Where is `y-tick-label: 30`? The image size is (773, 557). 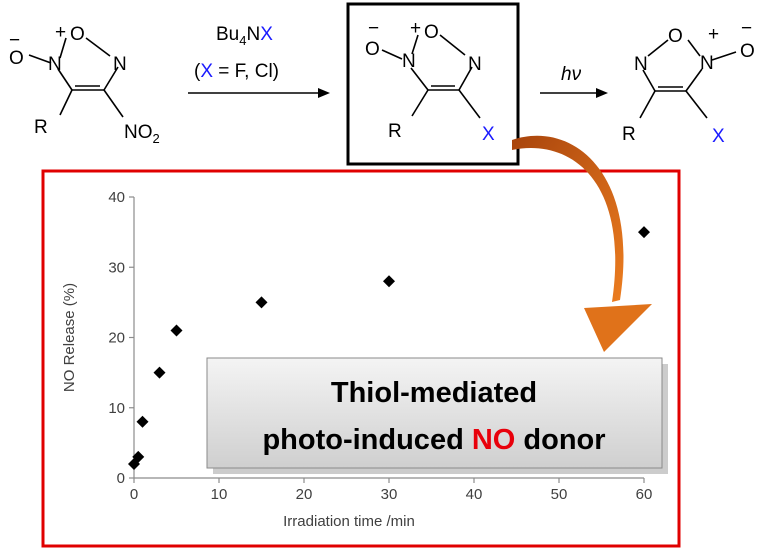 y-tick-label: 30 is located at coordinates (116, 267).